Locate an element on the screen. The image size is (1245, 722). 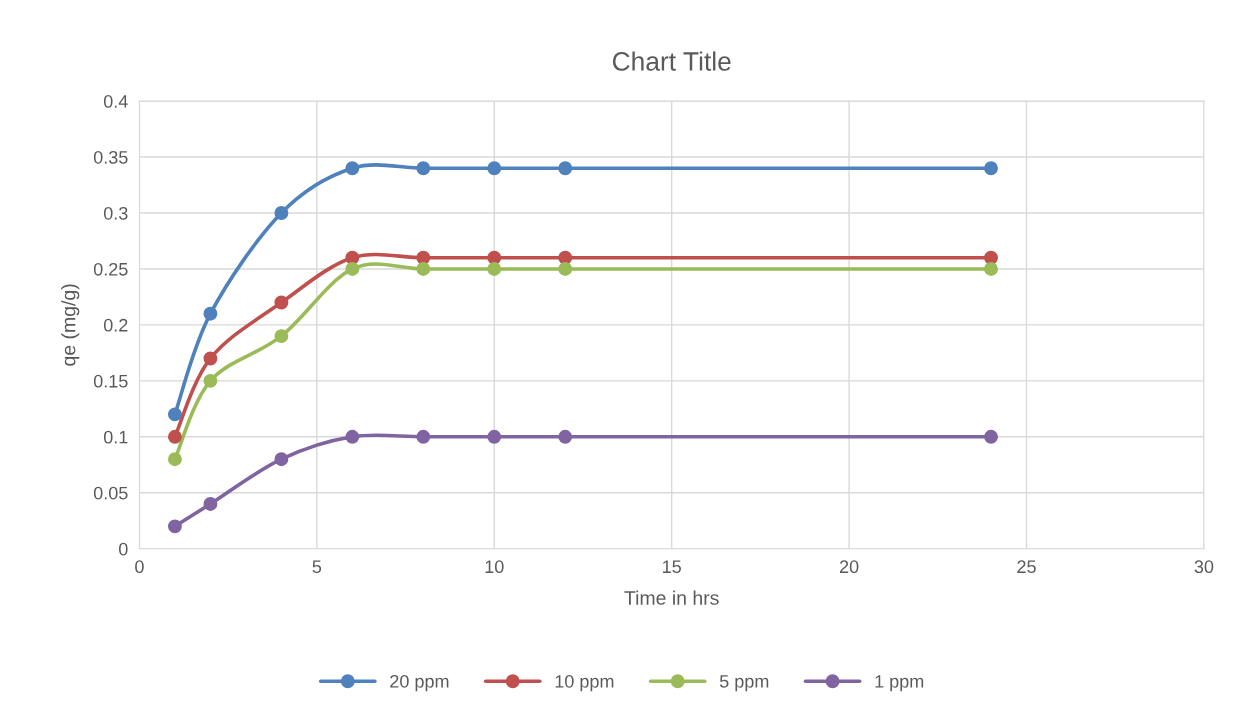
y-tick-label: 0.15 is located at coordinates (110, 381).